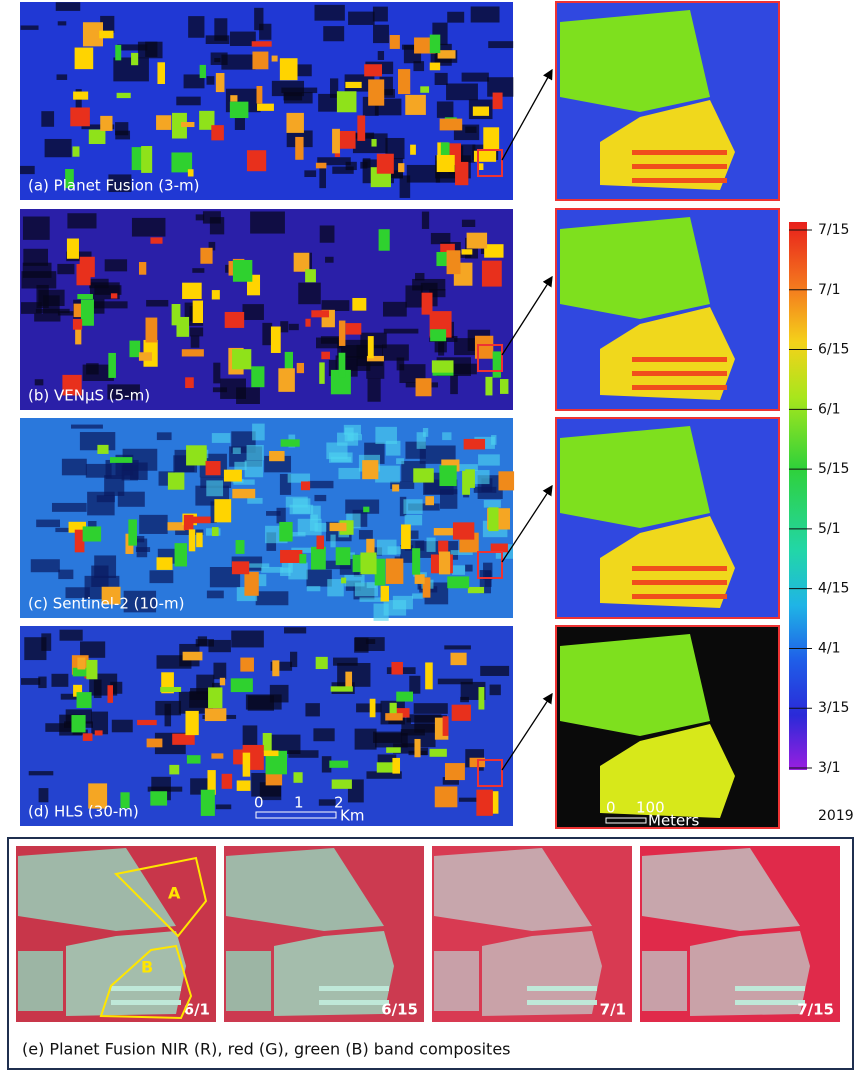 The image size is (861, 1078). I want to click on field-b-area, so click(750, 973).